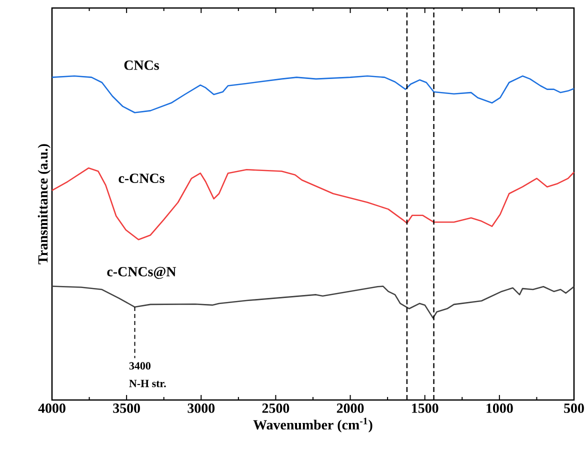 Image resolution: width=588 pixels, height=465 pixels. Describe the element at coordinates (139, 366) in the screenshot. I see `annotation: 3400` at that location.